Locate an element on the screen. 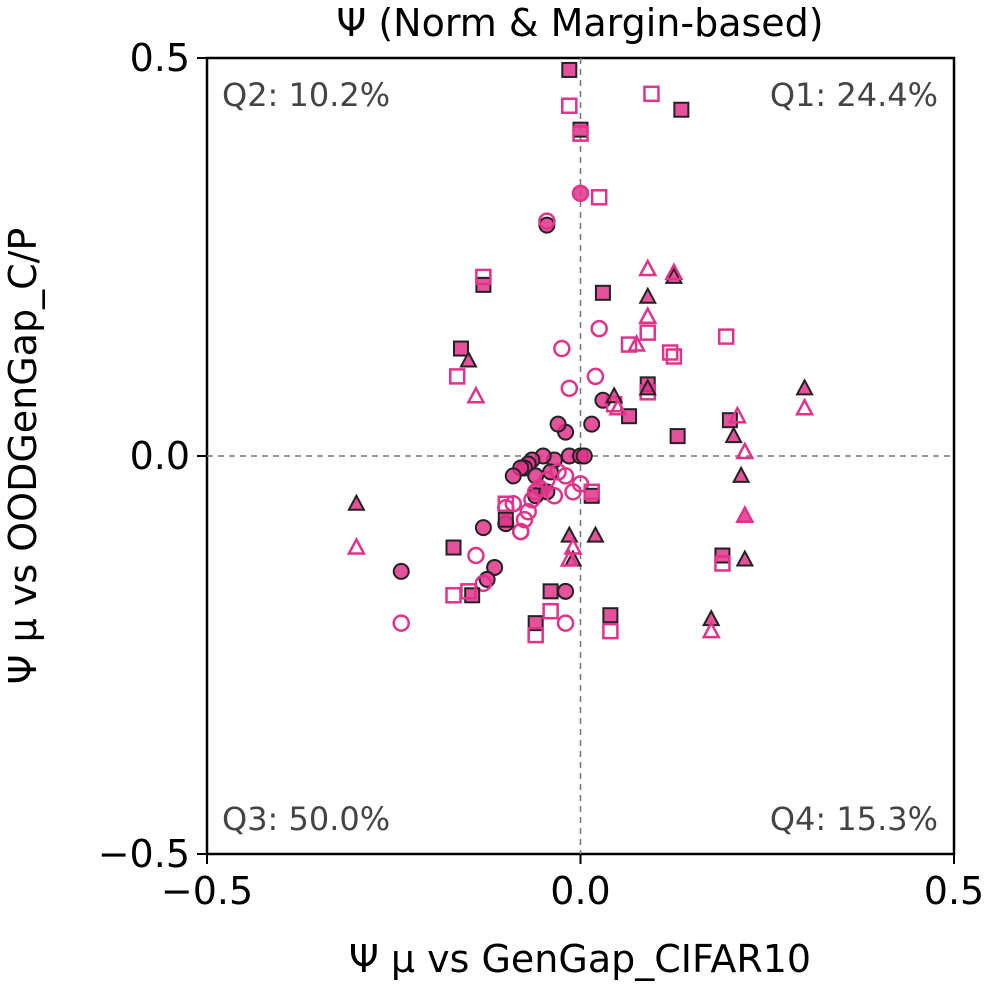 The width and height of the screenshot is (997, 989). y-tick-label: 0.0 is located at coordinates (160, 456).